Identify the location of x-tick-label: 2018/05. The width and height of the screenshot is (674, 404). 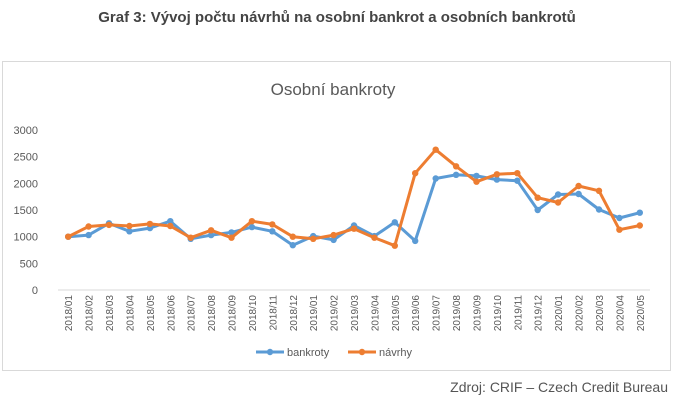
(151, 313).